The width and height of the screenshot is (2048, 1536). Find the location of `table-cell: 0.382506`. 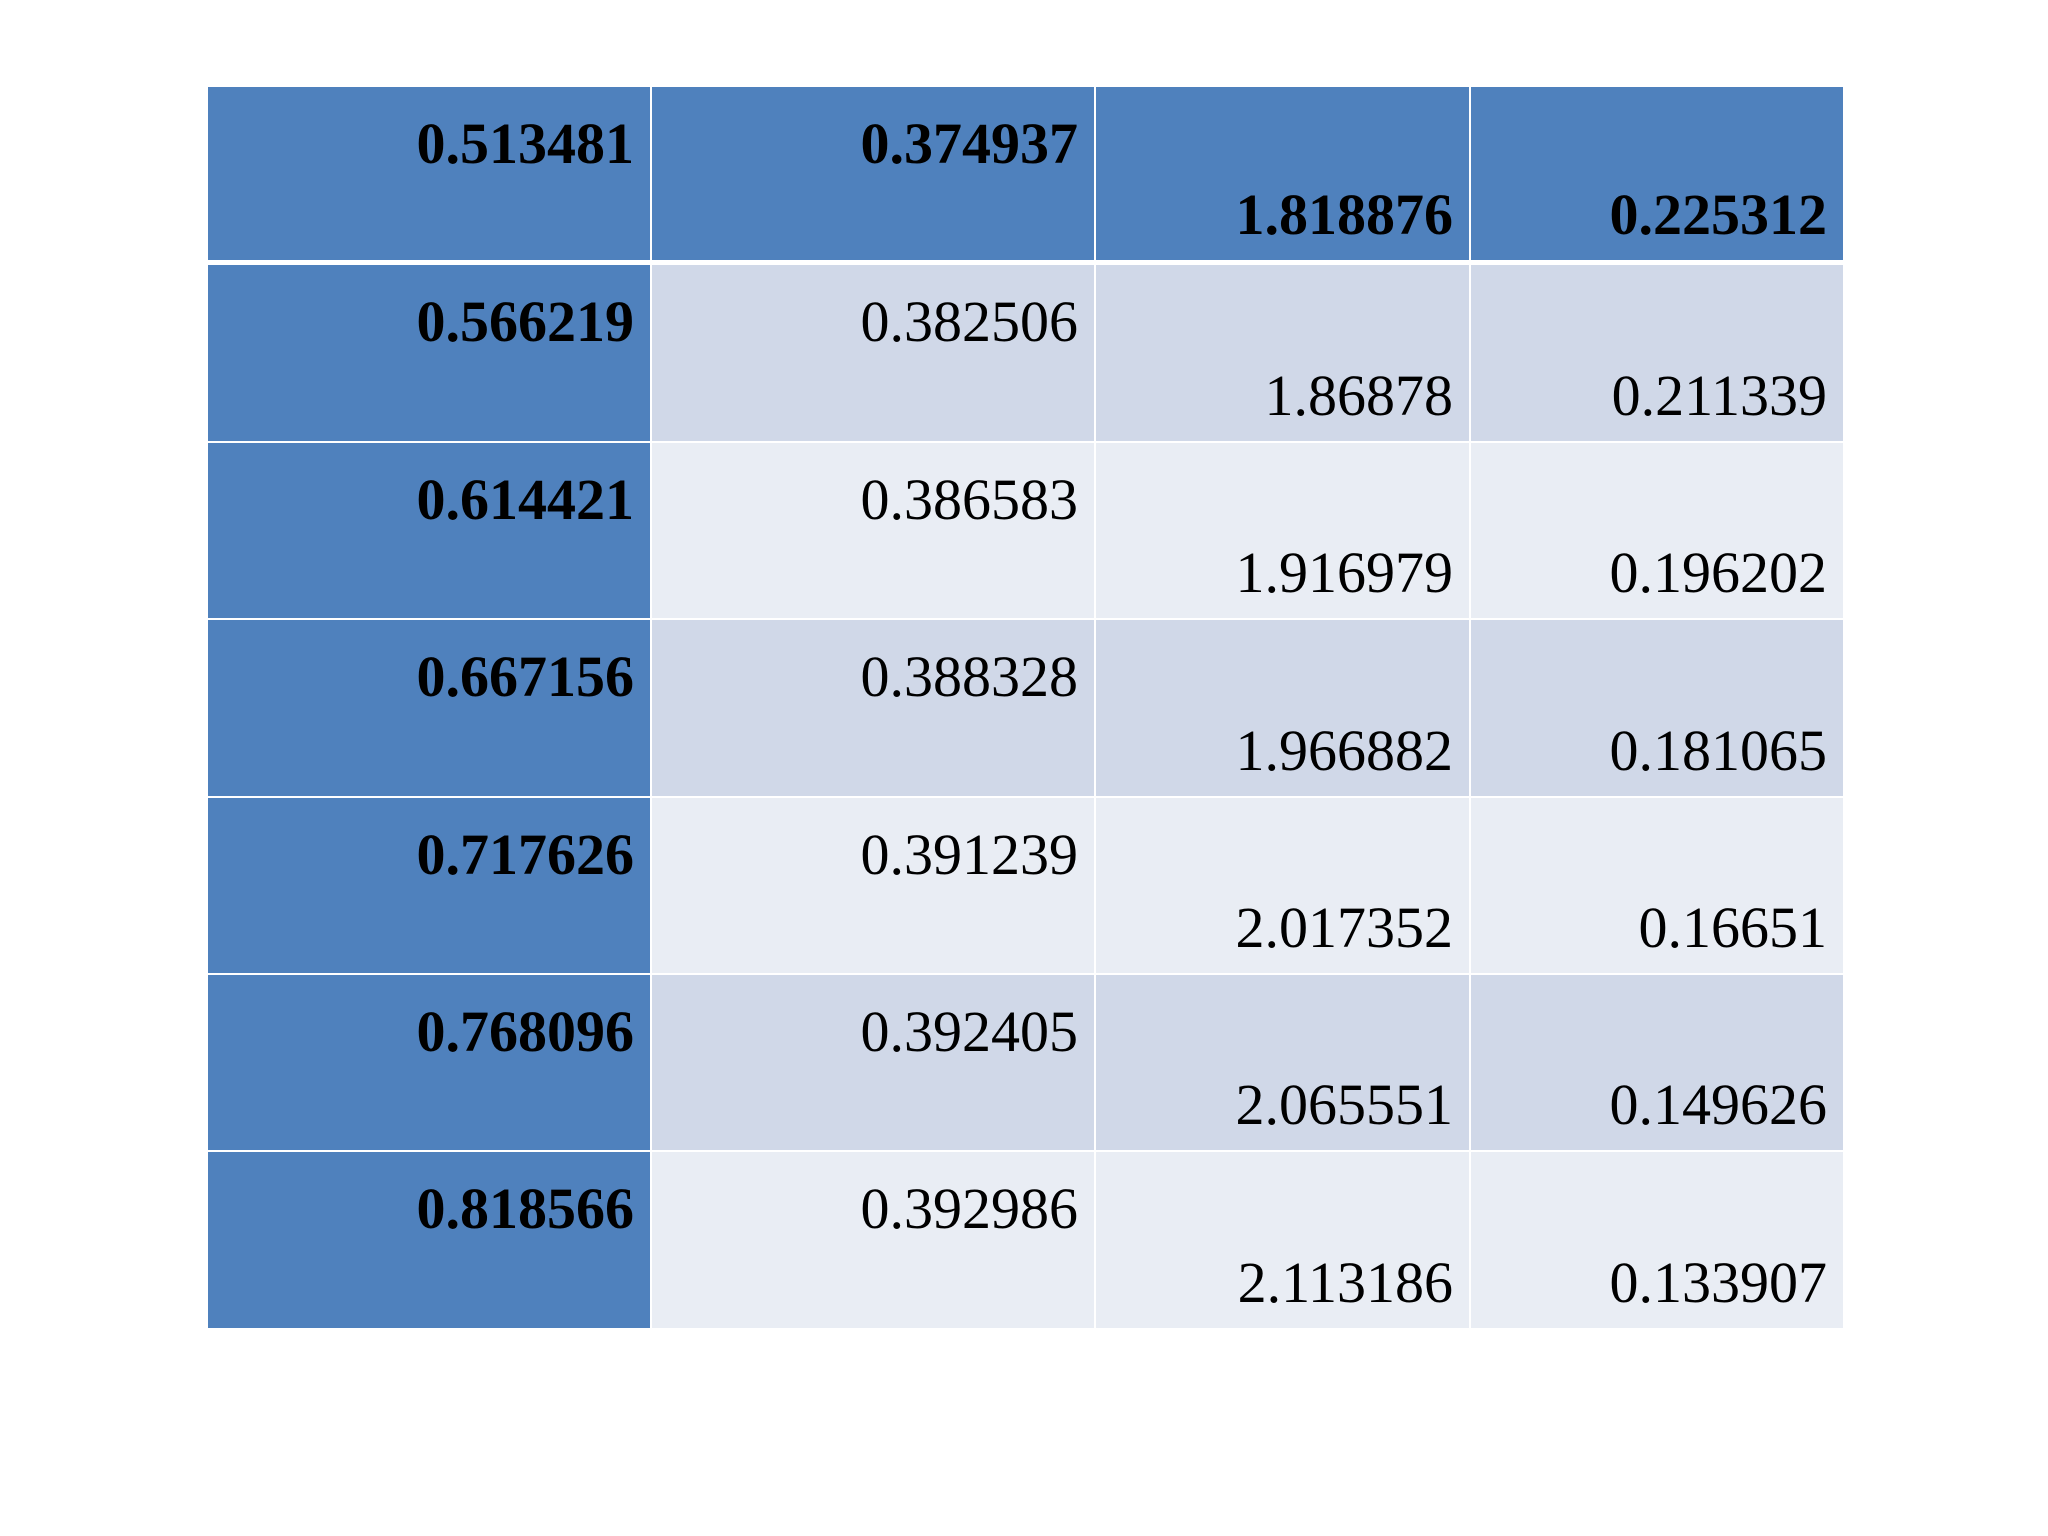

table-cell: 0.382506 is located at coordinates (873, 353).